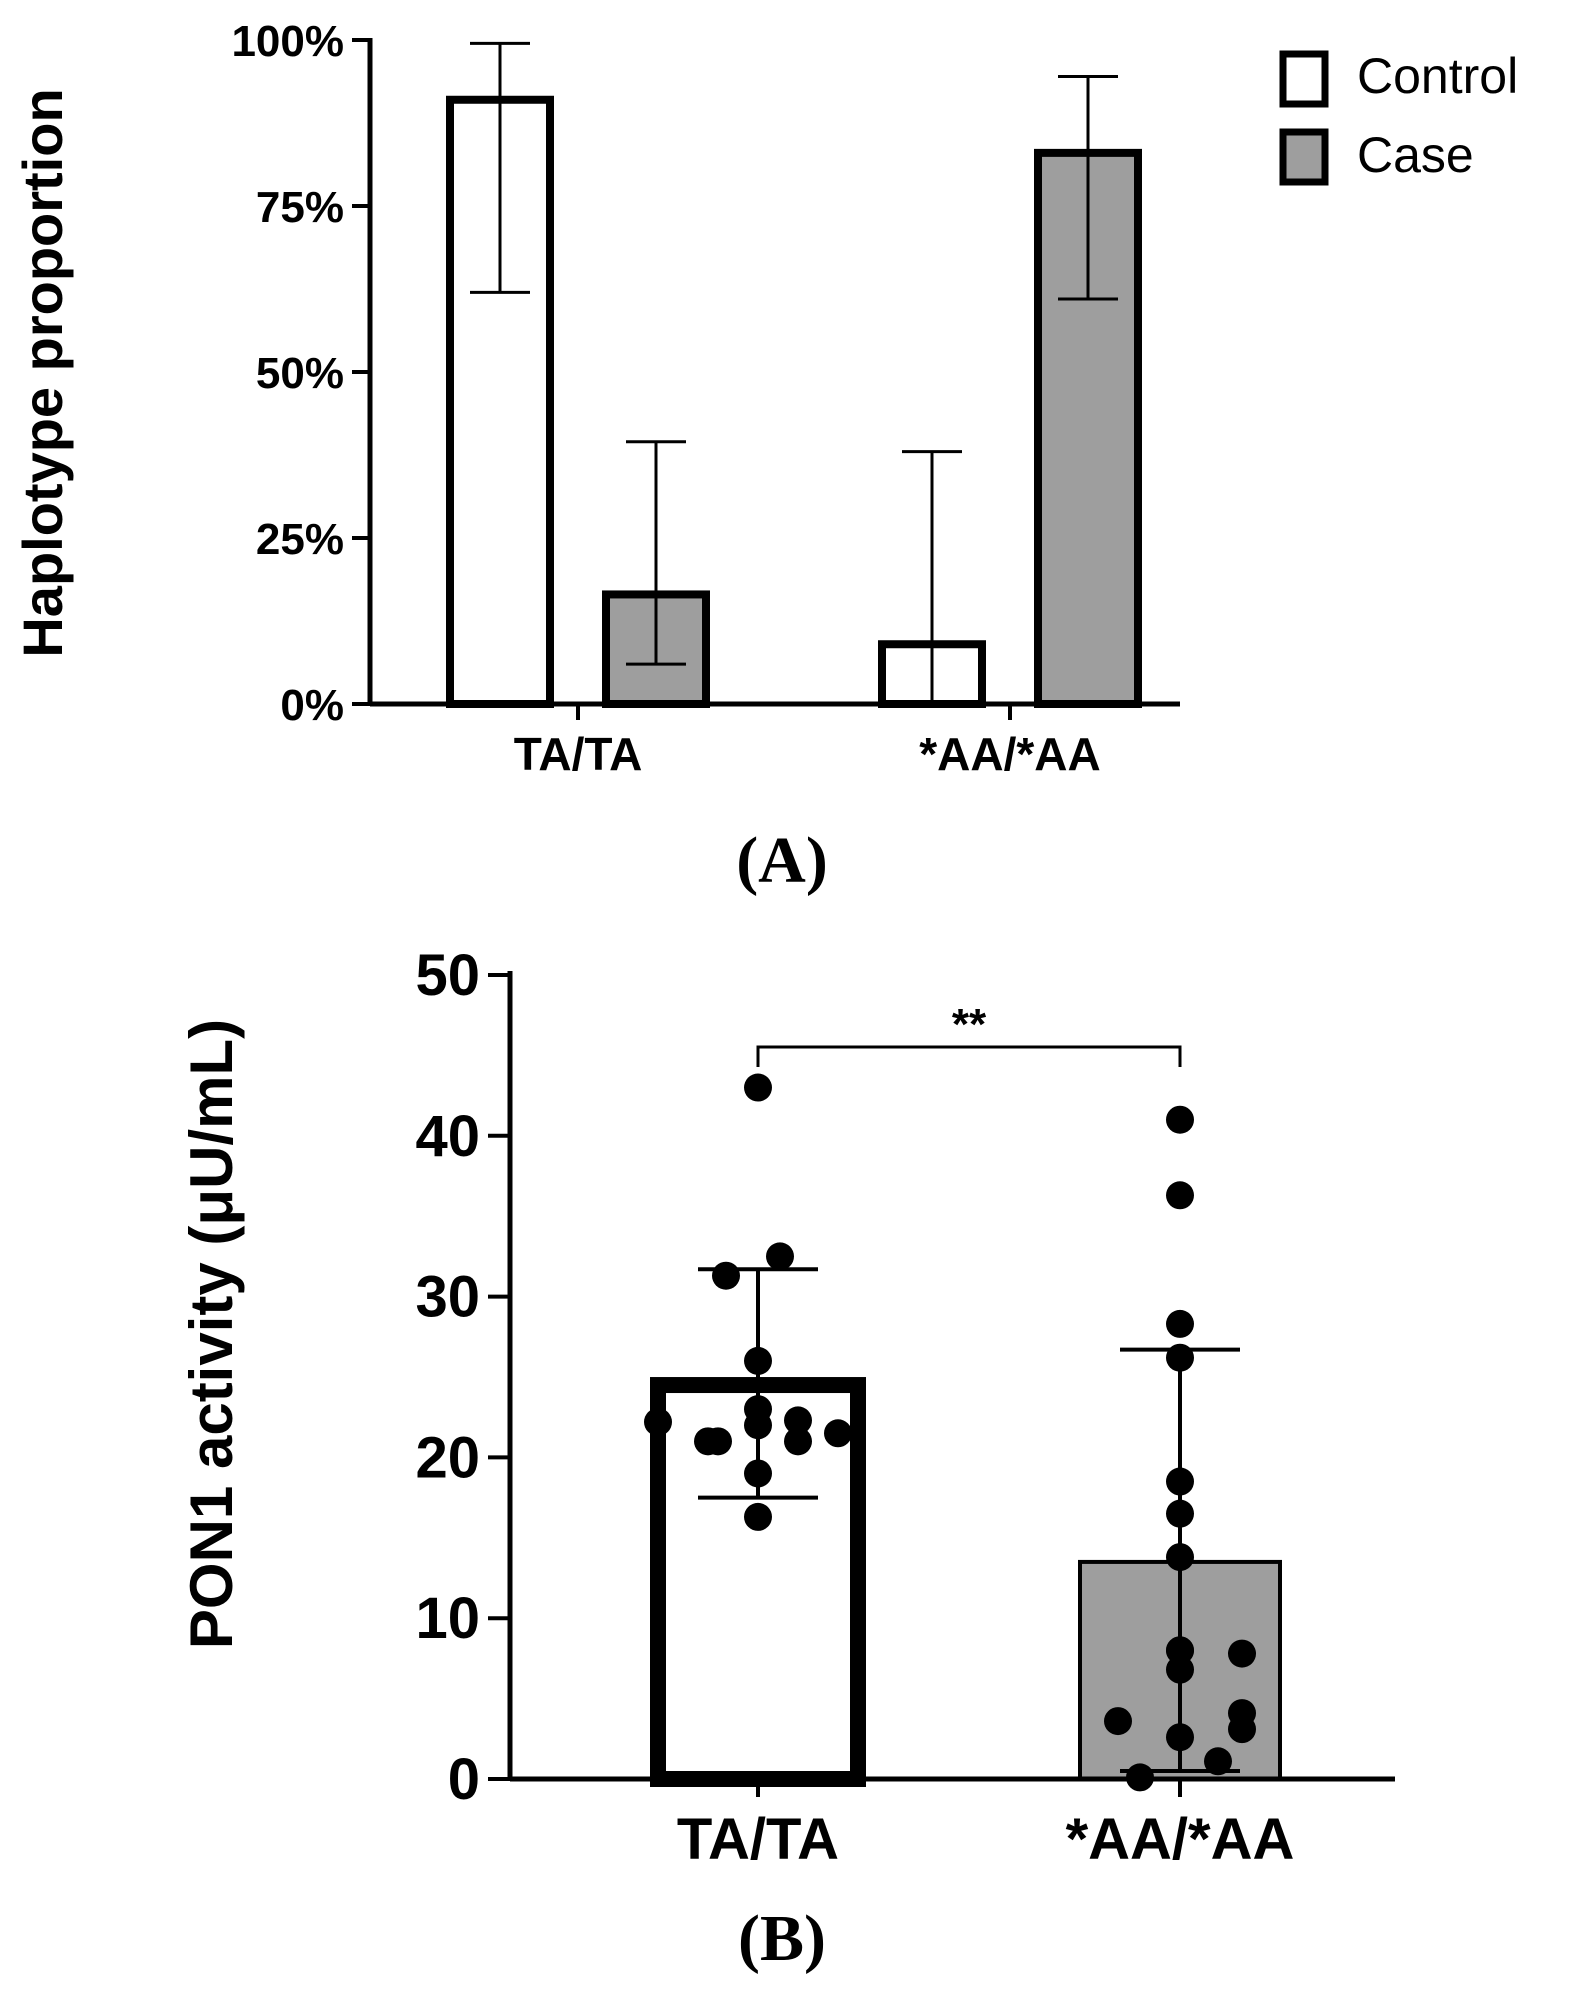  Describe the element at coordinates (782, 1938) in the screenshot. I see `panel-b-label: (B)` at that location.